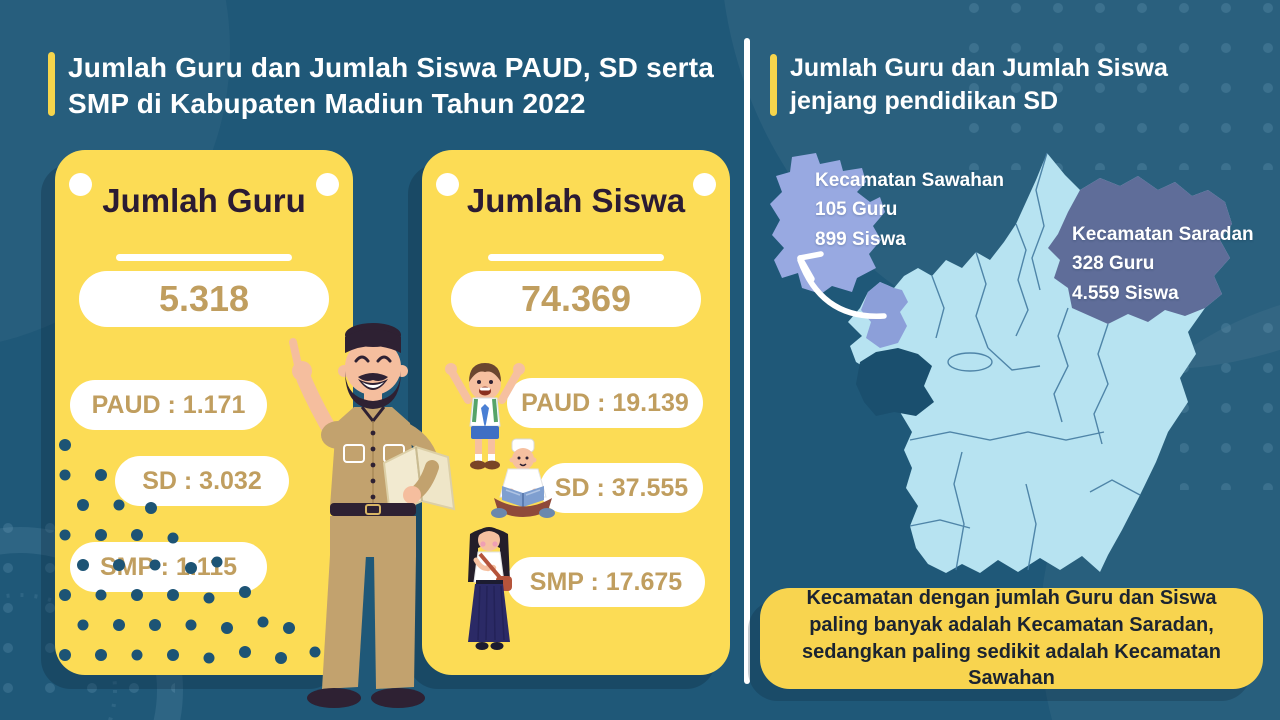 This screenshot has height=720, width=1280. I want to click on sawahan-guru: 105 Guru, so click(856, 210).